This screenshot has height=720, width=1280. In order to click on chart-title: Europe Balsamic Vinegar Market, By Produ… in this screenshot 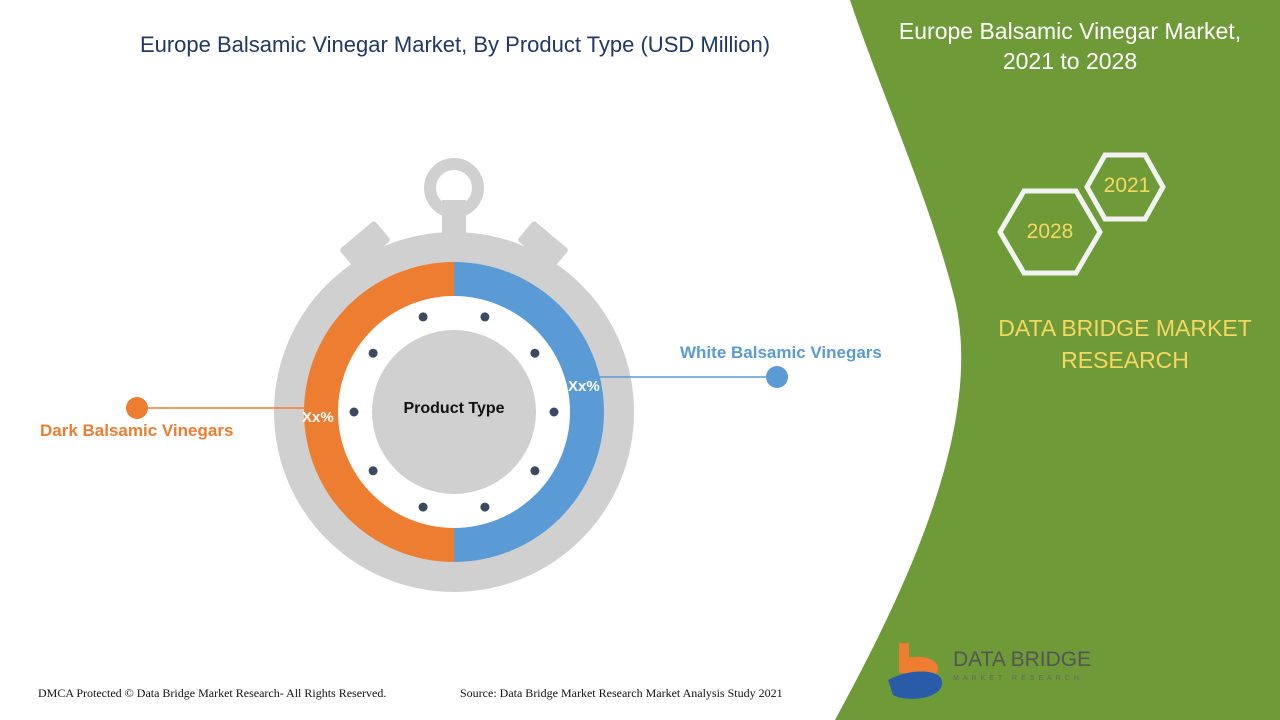, I will do `click(455, 44)`.